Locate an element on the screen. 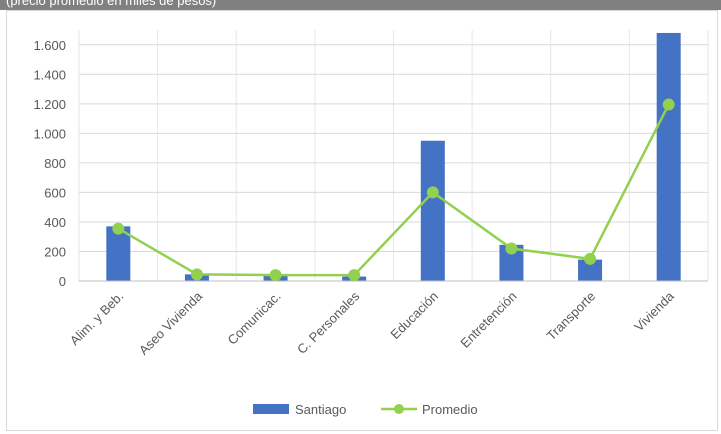  y-tick-label: 600 is located at coordinates (55, 192).